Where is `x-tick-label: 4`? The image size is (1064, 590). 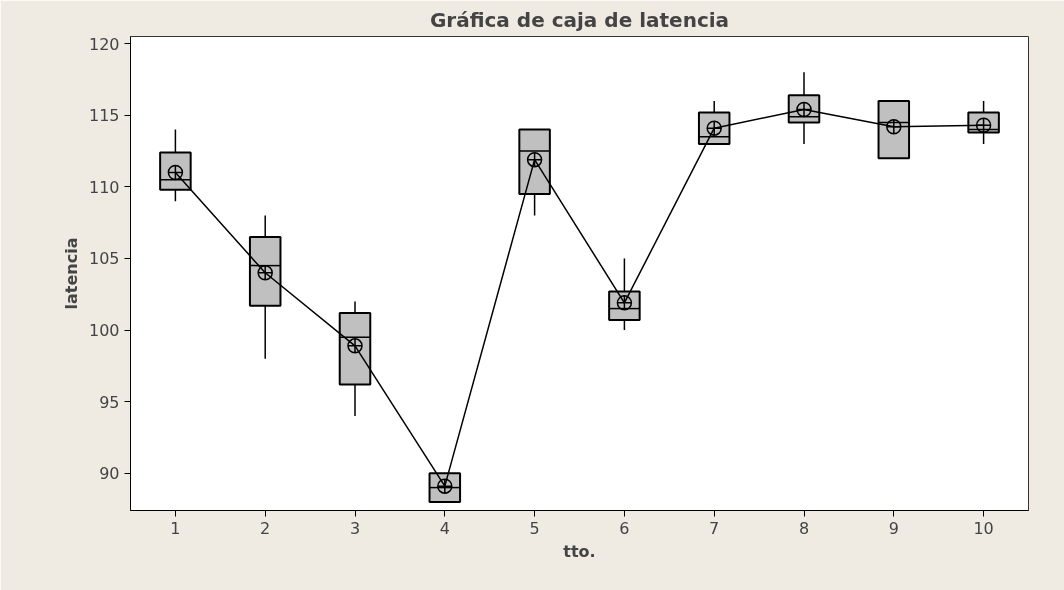
x-tick-label: 4 is located at coordinates (444, 528).